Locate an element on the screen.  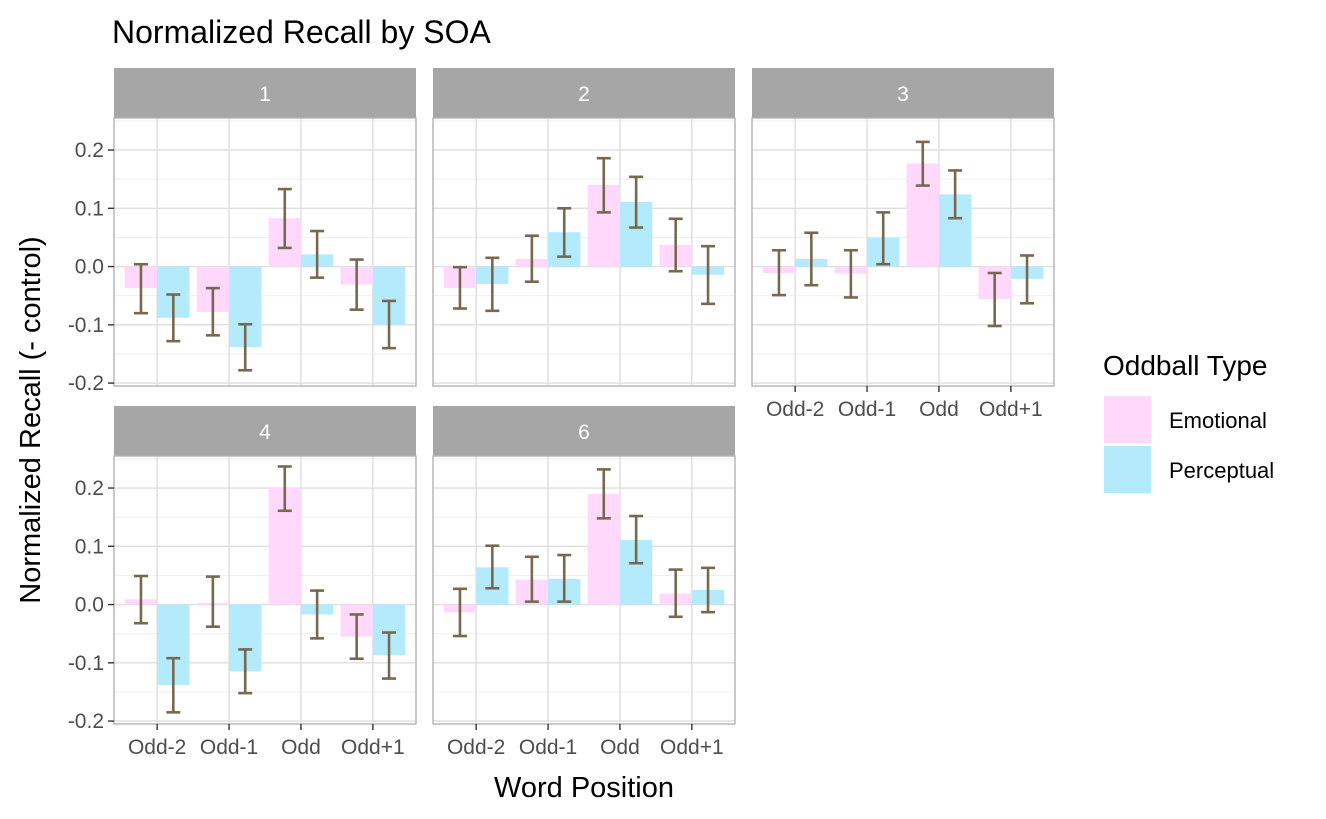
facet-strip-label: 6 is located at coordinates (584, 432).